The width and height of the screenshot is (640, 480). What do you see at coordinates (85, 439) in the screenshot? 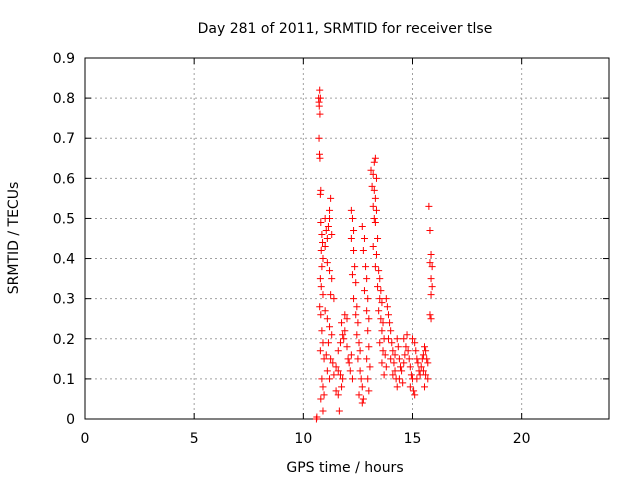
I see `x-tick-label: 0` at bounding box center [85, 439].